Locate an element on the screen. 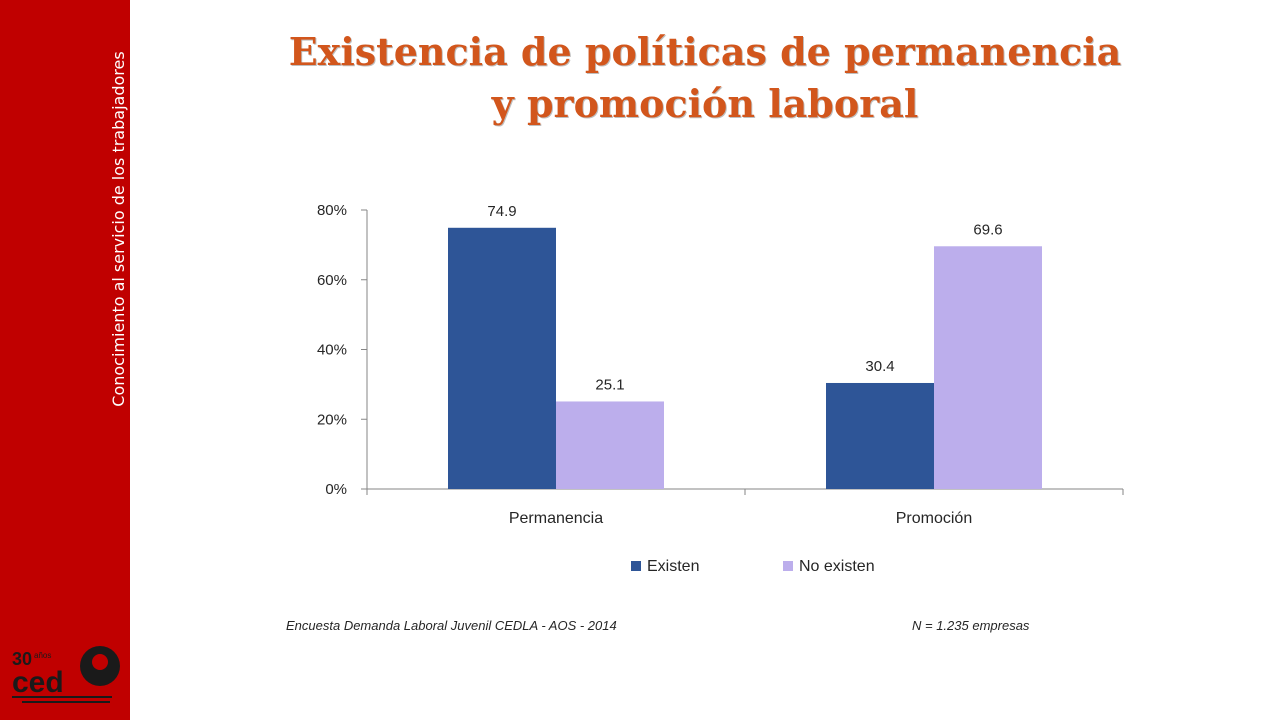 Image resolution: width=1280 pixels, height=720 pixels. legend-label: Existen is located at coordinates (673, 566).